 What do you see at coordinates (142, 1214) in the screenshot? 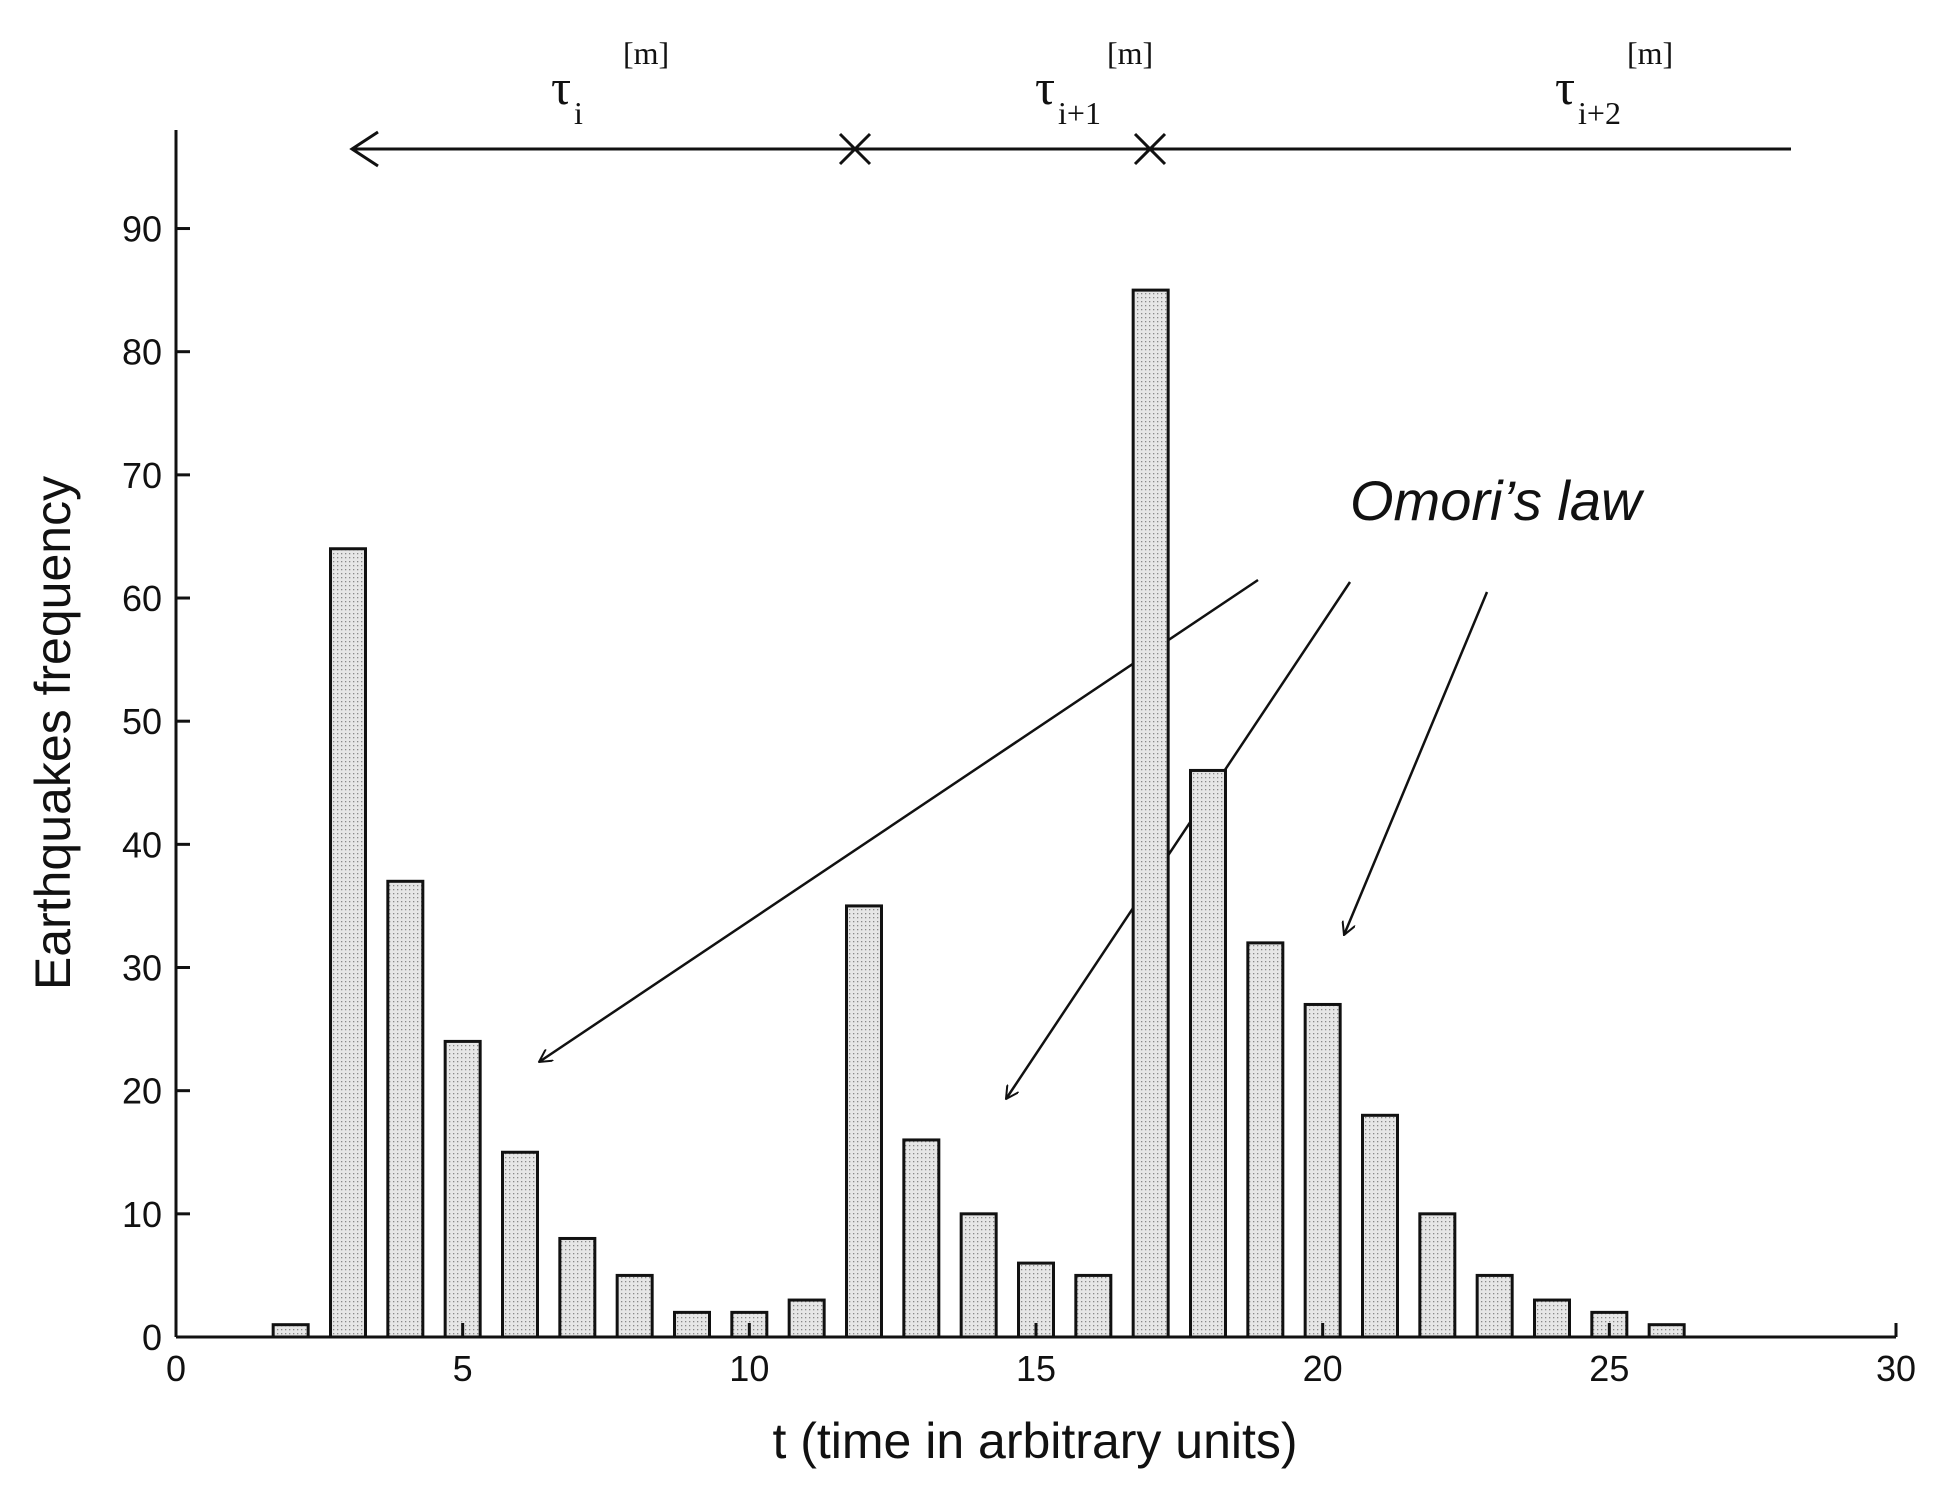
I see `y-tick-label: 10` at bounding box center [142, 1214].